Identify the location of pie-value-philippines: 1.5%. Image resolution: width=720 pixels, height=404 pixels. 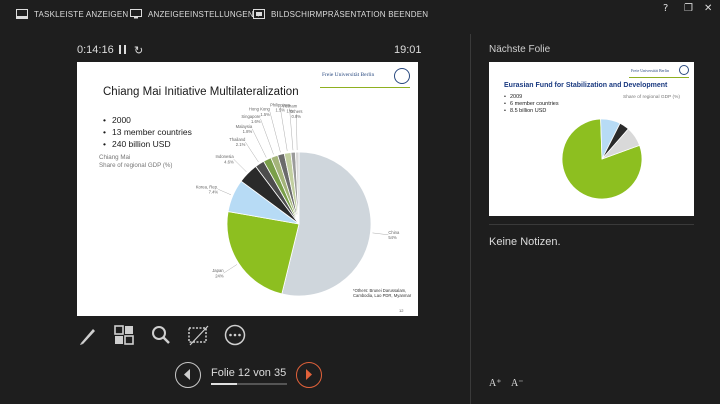
(280, 110).